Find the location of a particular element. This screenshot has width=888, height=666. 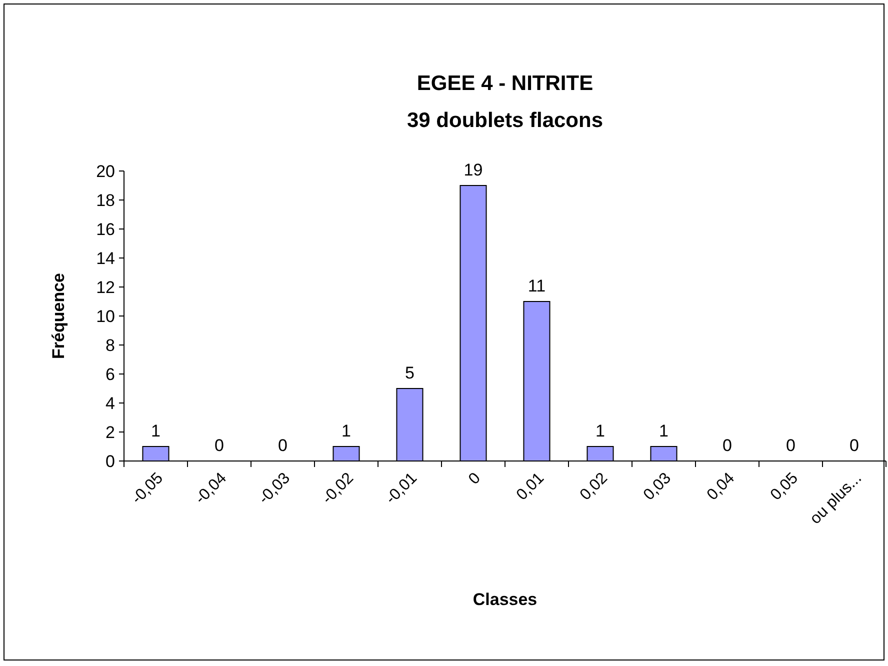

y-tick-label: 16 is located at coordinates (105, 229).